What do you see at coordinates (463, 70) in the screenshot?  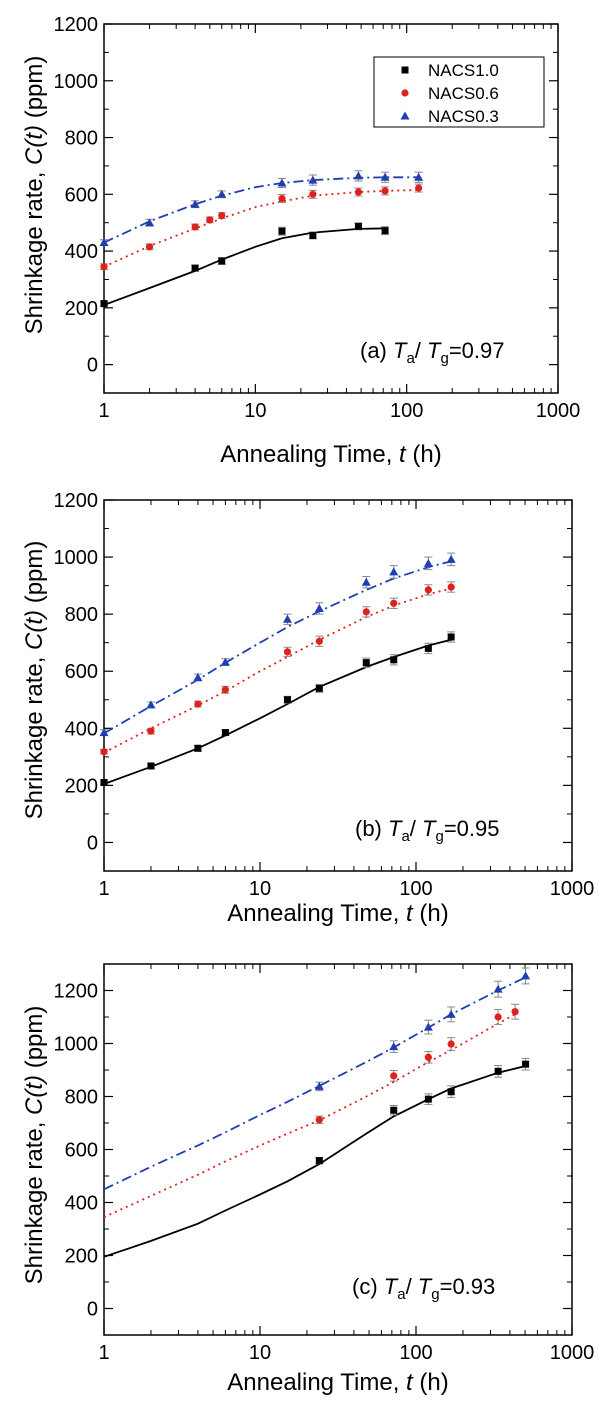 I see `legend-label: NACS1.0` at bounding box center [463, 70].